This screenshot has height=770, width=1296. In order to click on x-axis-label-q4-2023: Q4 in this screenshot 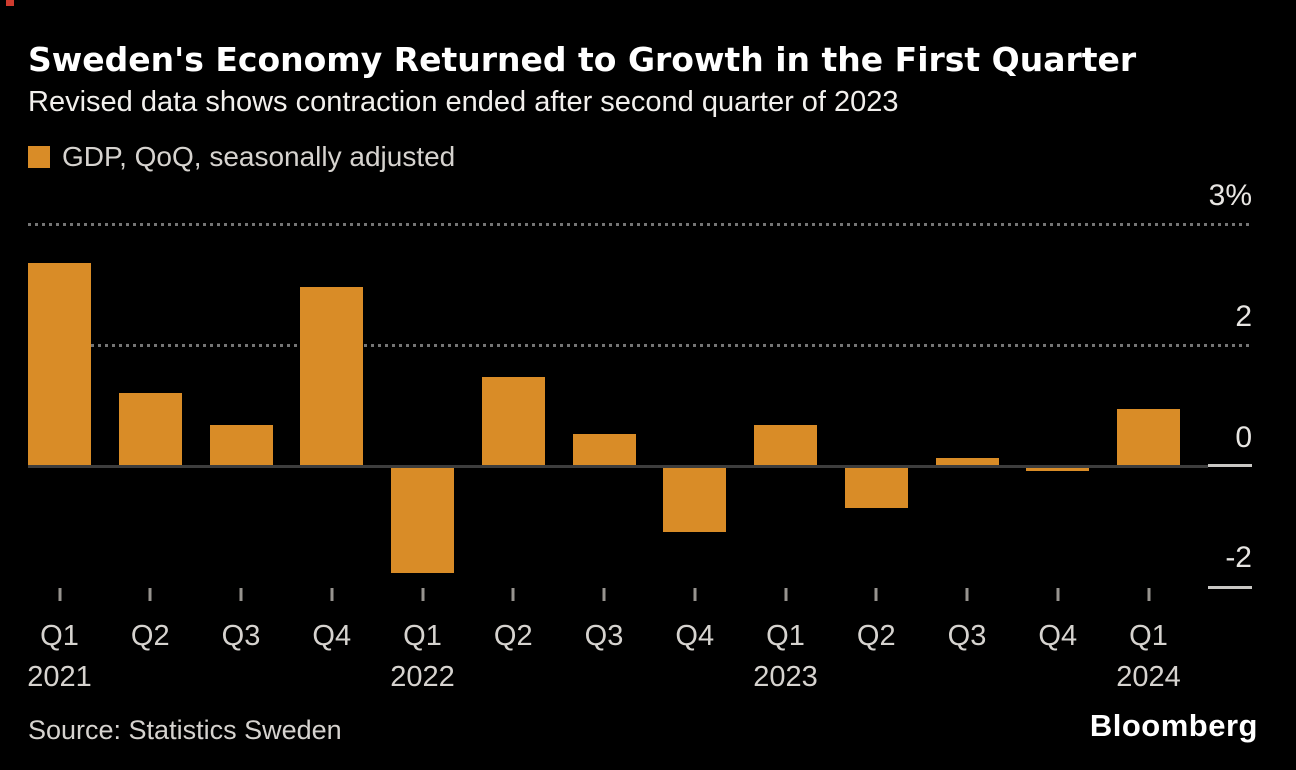, I will do `click(1058, 636)`.